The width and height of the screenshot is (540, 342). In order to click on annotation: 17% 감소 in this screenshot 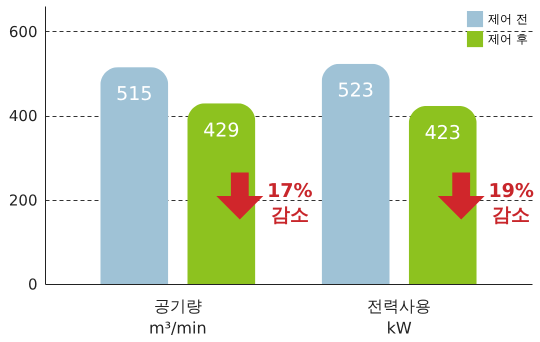, I will do `click(290, 203)`.